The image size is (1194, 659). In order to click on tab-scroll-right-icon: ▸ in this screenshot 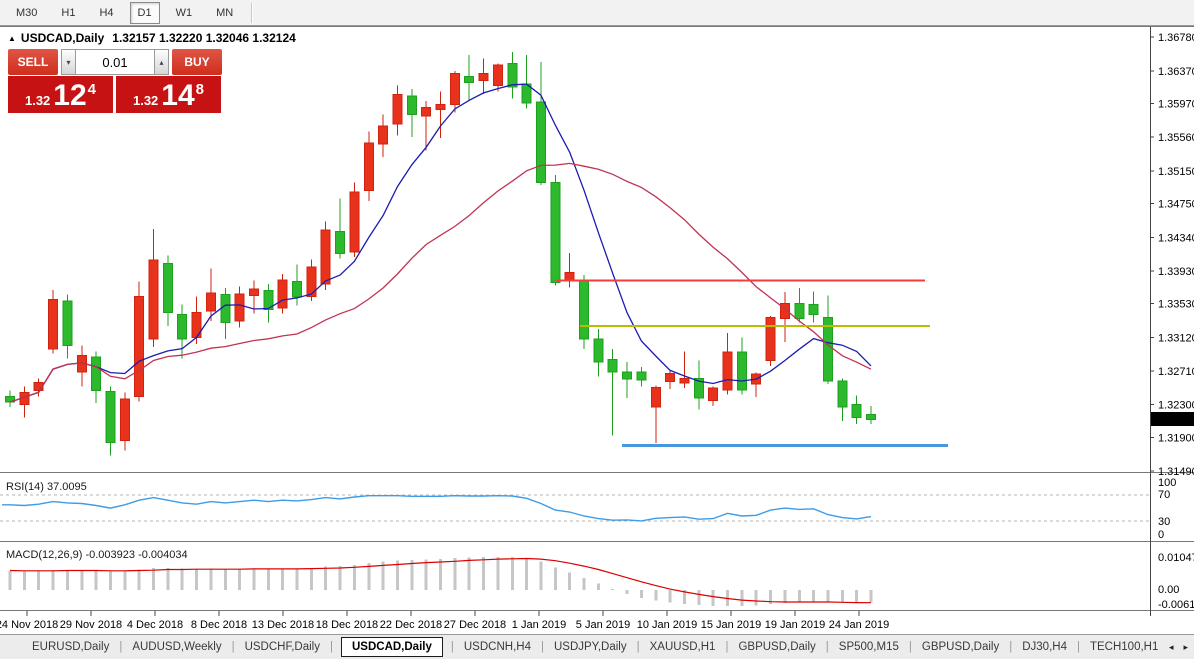, I will do `click(1185, 647)`.